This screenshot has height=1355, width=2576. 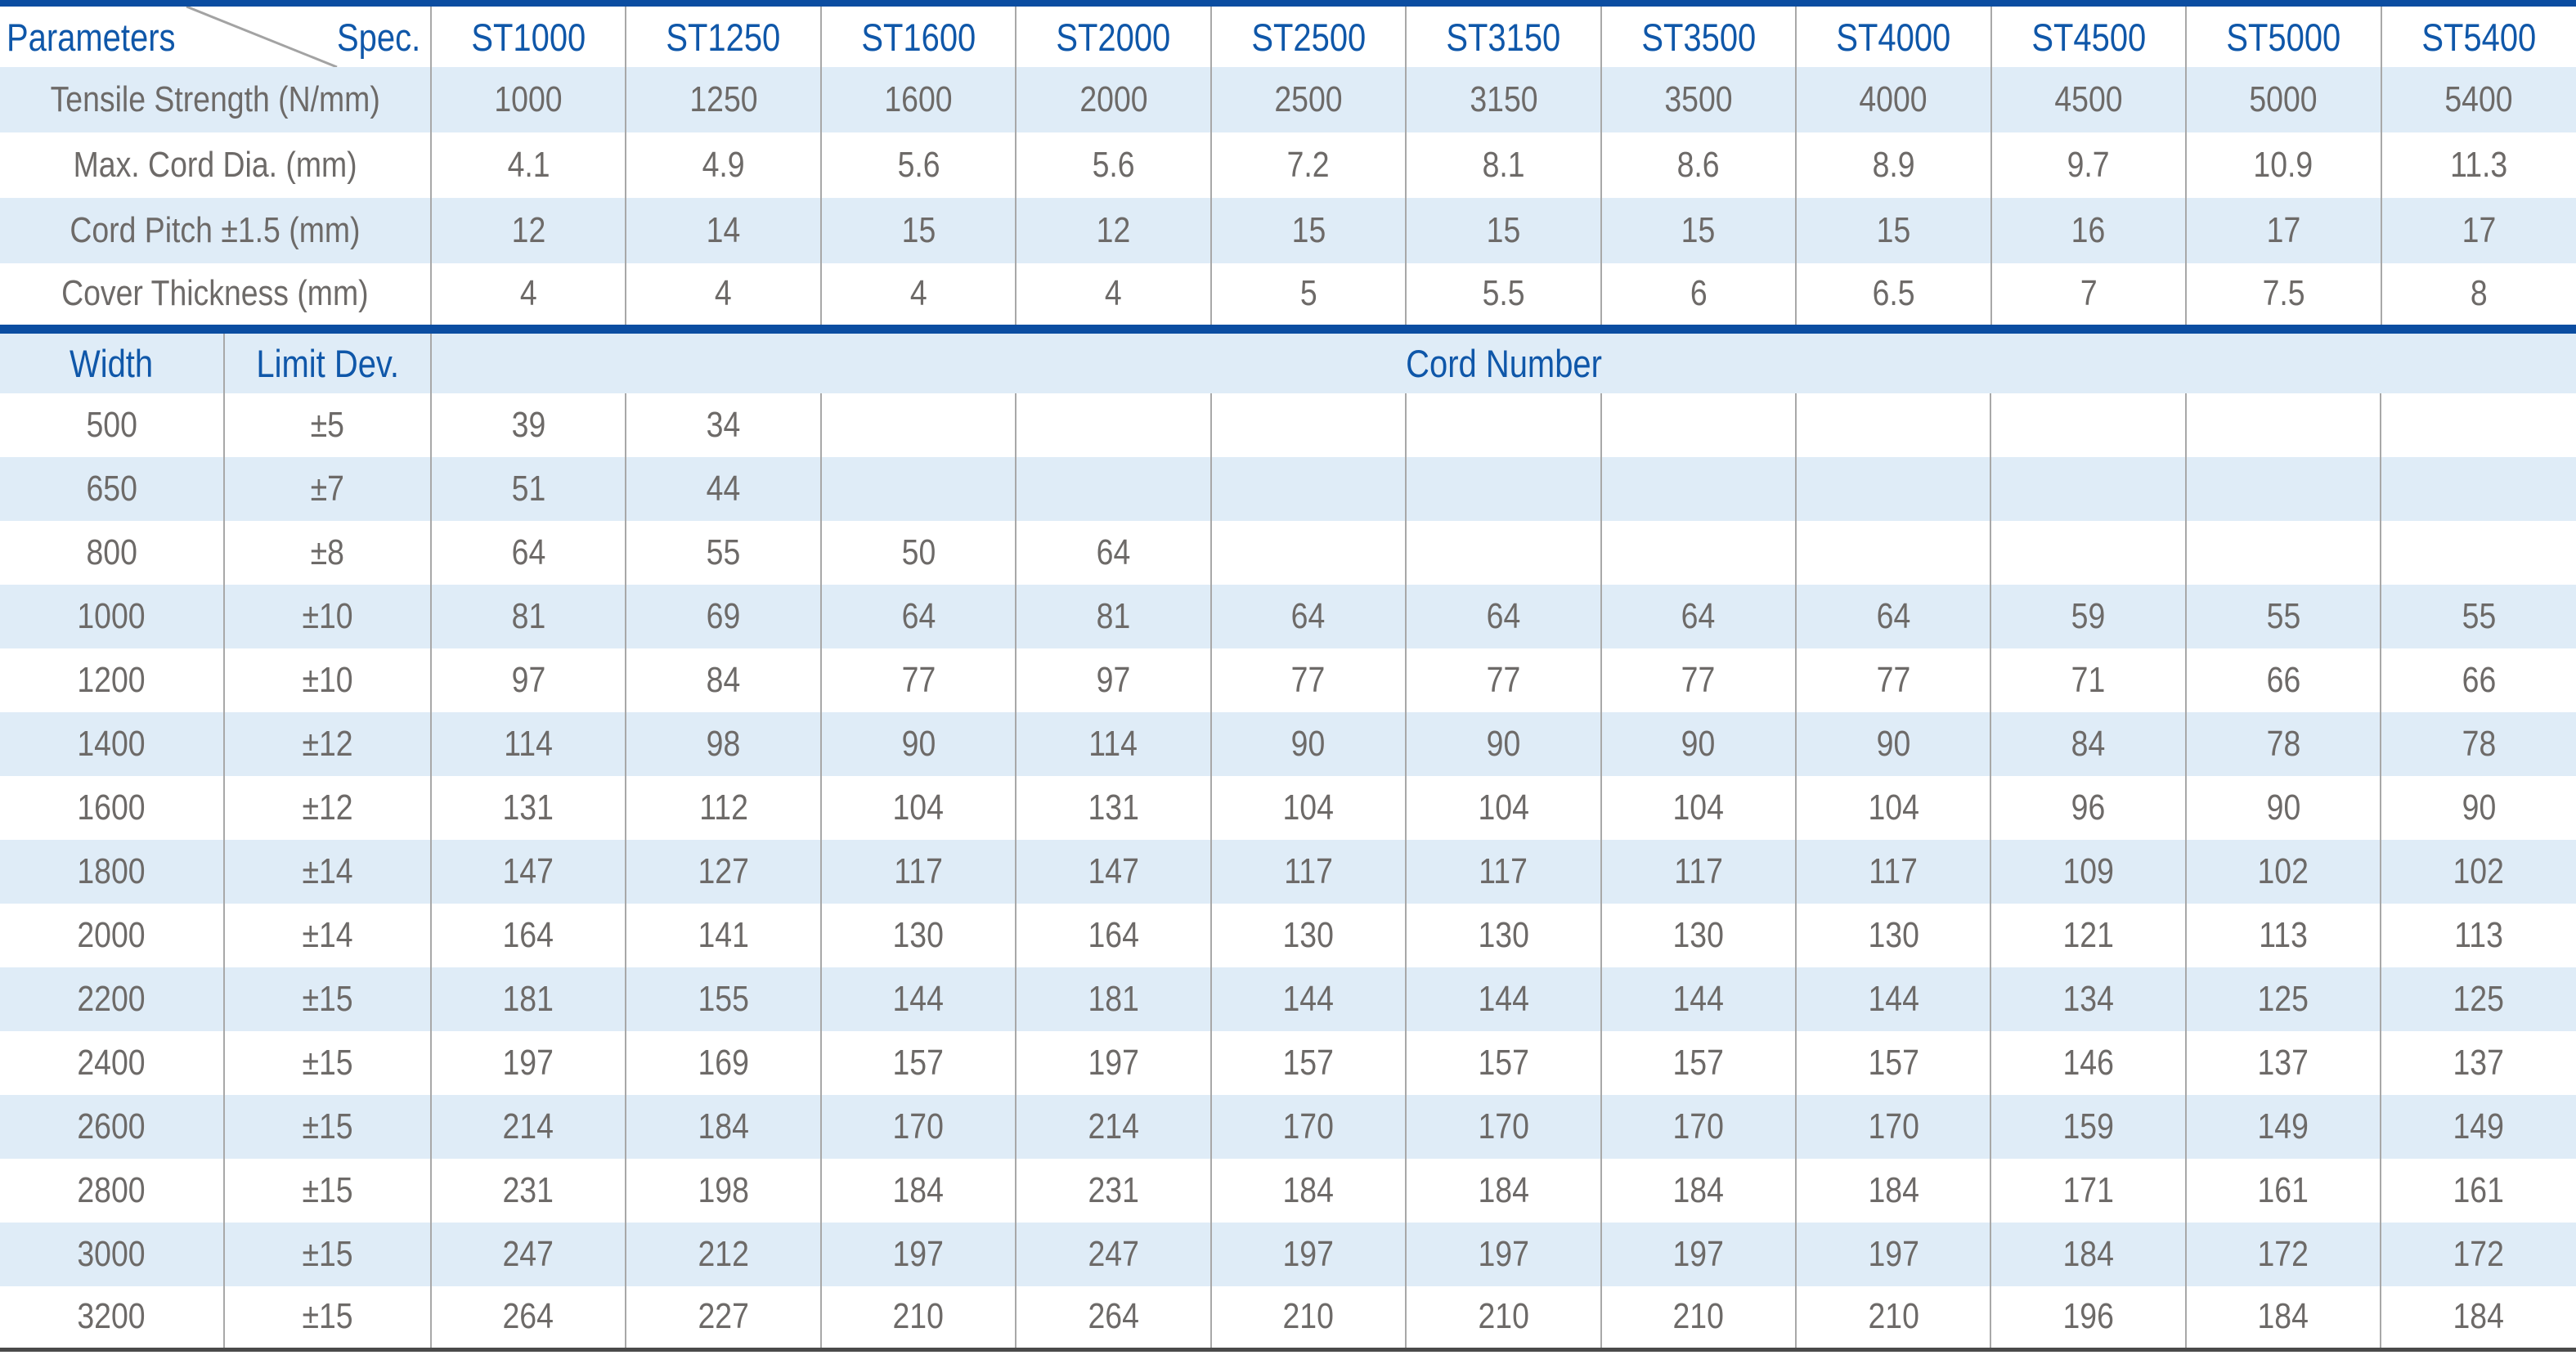 I want to click on cord-number-value-cell: 197, so click(x=918, y=1254).